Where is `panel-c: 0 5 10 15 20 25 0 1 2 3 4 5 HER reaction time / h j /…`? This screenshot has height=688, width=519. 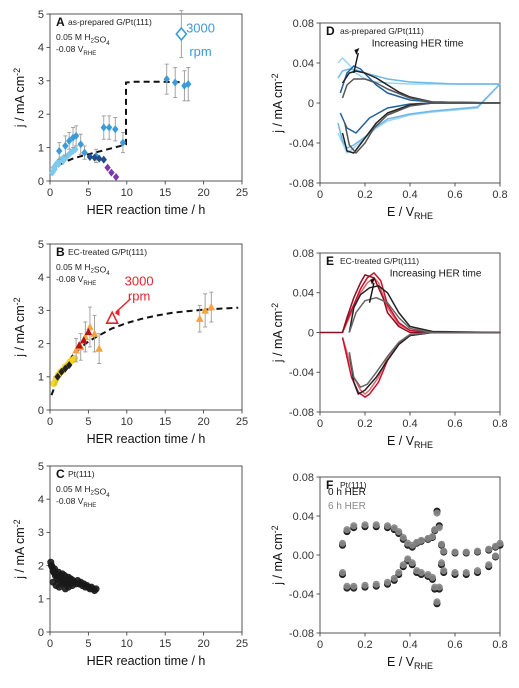
panel-c: 0 5 10 15 20 25 0 1 2 3 4 5 HER reaction time / h j /… is located at coordinates (130, 564).